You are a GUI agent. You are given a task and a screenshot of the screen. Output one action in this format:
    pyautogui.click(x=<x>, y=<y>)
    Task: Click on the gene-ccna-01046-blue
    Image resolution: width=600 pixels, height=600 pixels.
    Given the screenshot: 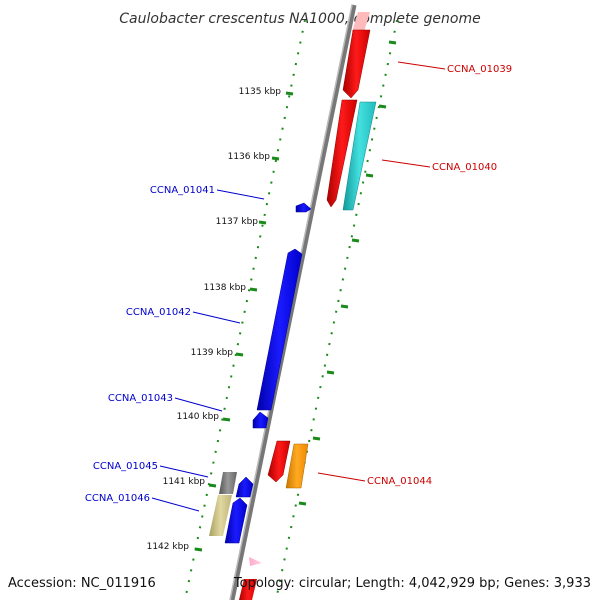 What is the action you would take?
    pyautogui.click(x=236, y=520)
    